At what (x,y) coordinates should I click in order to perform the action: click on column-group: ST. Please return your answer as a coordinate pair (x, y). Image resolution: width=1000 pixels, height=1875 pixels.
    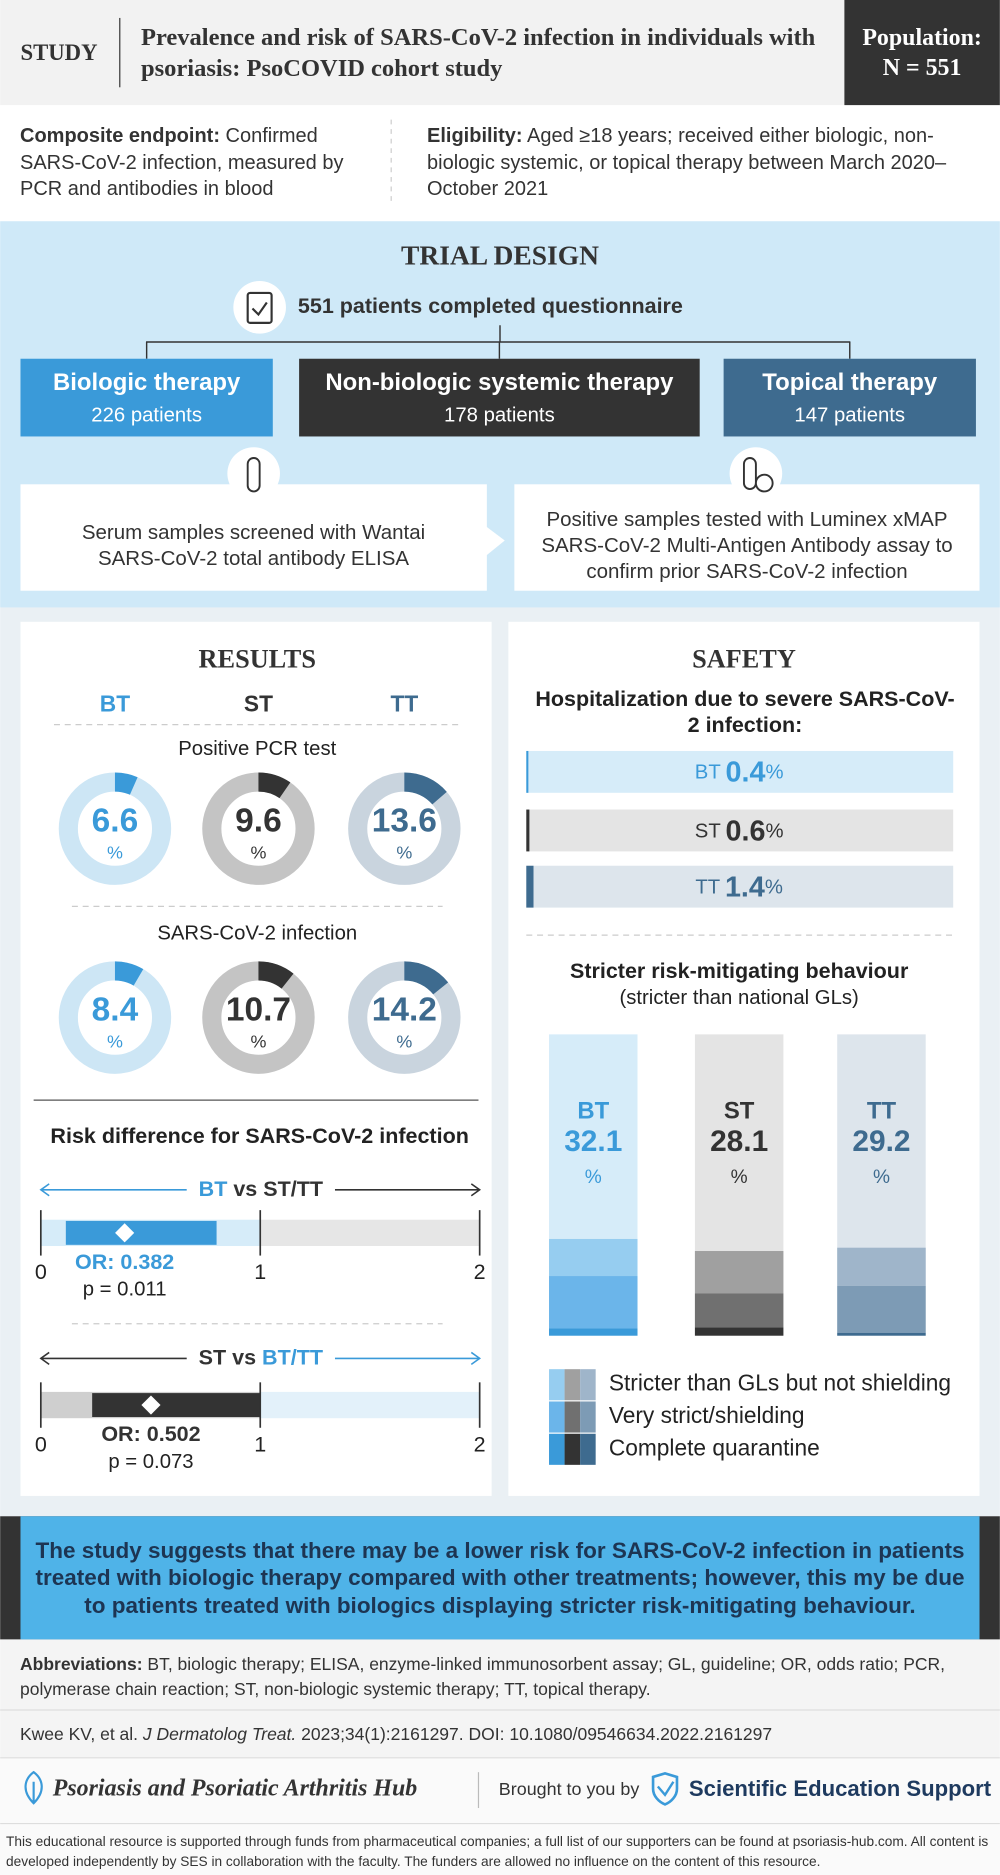
    Looking at the image, I should click on (739, 1110).